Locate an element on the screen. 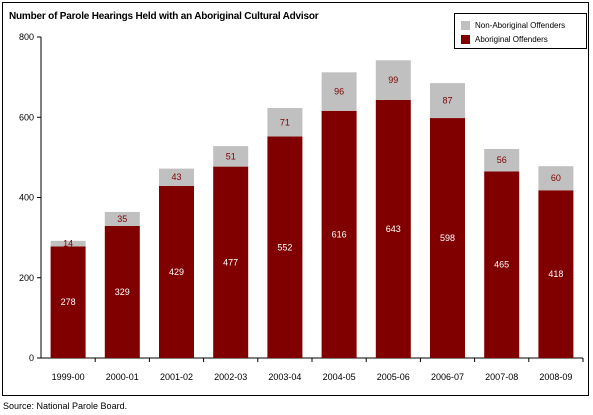  data-label-aboriginal: 418 is located at coordinates (555, 274).